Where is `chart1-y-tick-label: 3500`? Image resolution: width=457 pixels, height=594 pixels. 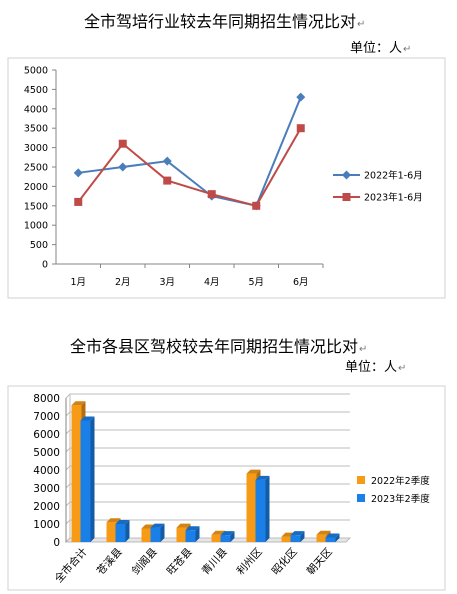 chart1-y-tick-label: 3500 is located at coordinates (36, 129).